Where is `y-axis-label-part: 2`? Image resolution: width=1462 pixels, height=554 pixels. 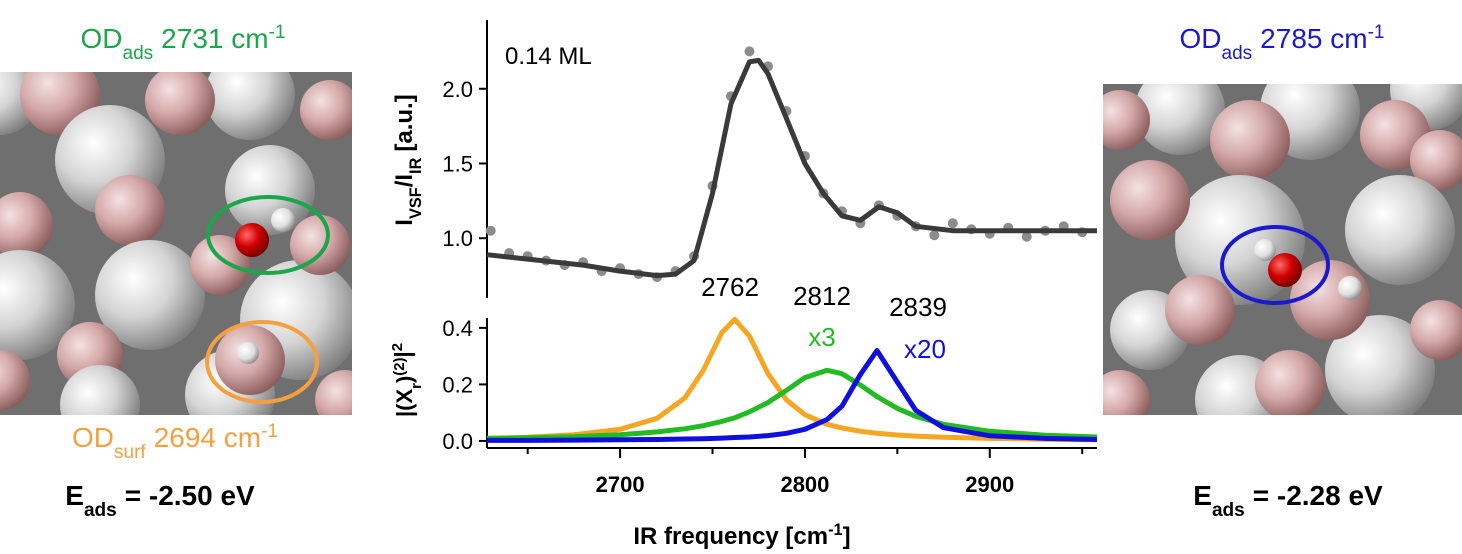 y-axis-label-part: 2 is located at coordinates (397, 347).